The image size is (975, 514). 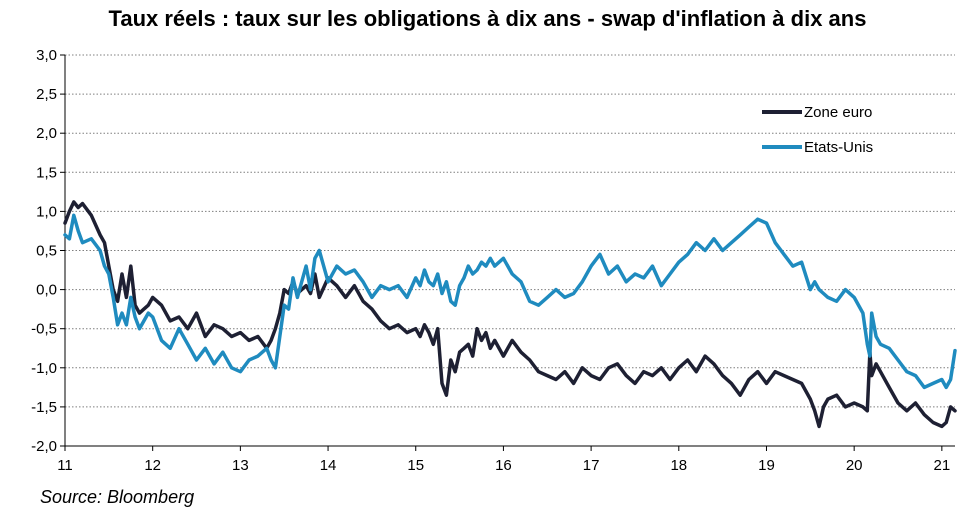 What do you see at coordinates (65, 465) in the screenshot?
I see `x-tick-label: 11` at bounding box center [65, 465].